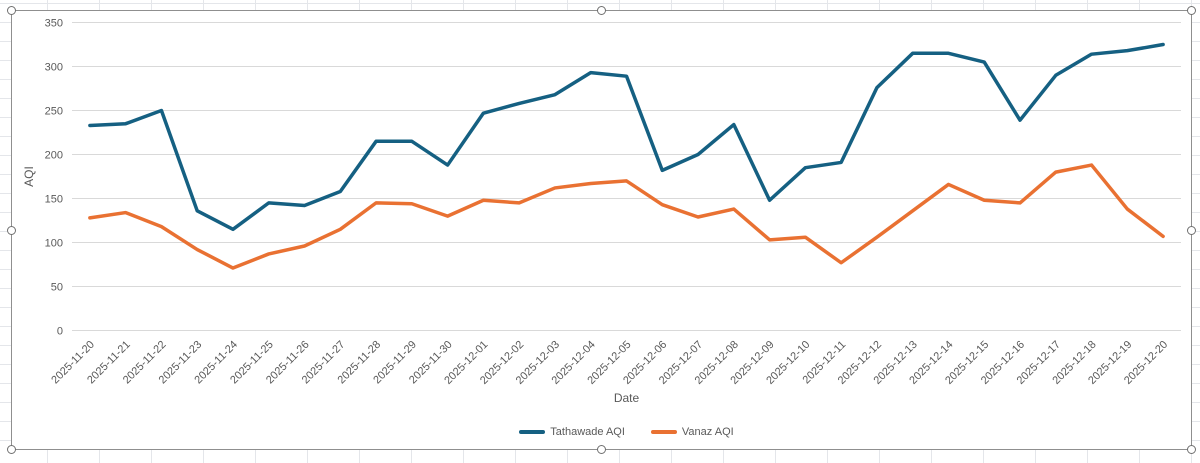  Describe the element at coordinates (54, 68) in the screenshot. I see `y-tick-label: 300` at that location.